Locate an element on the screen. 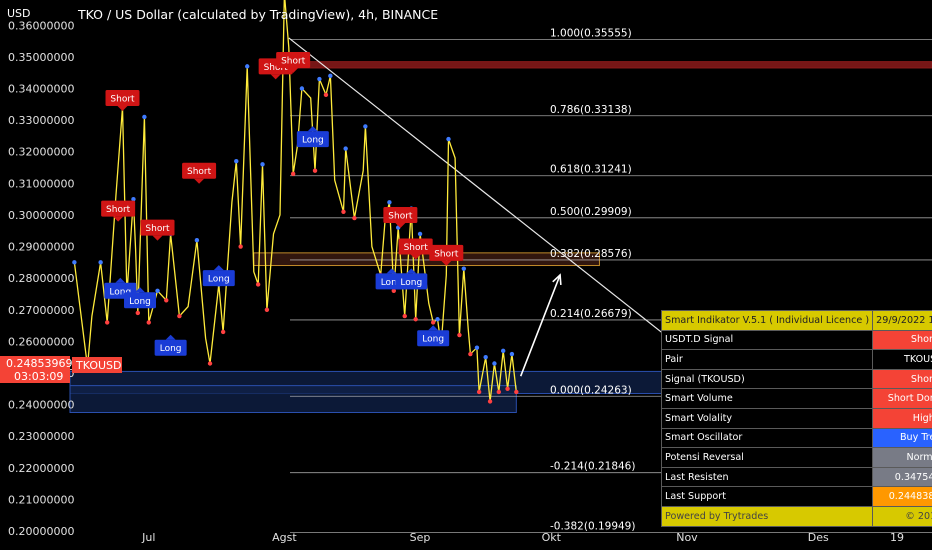  x-tick-label: Sep is located at coordinates (420, 537).